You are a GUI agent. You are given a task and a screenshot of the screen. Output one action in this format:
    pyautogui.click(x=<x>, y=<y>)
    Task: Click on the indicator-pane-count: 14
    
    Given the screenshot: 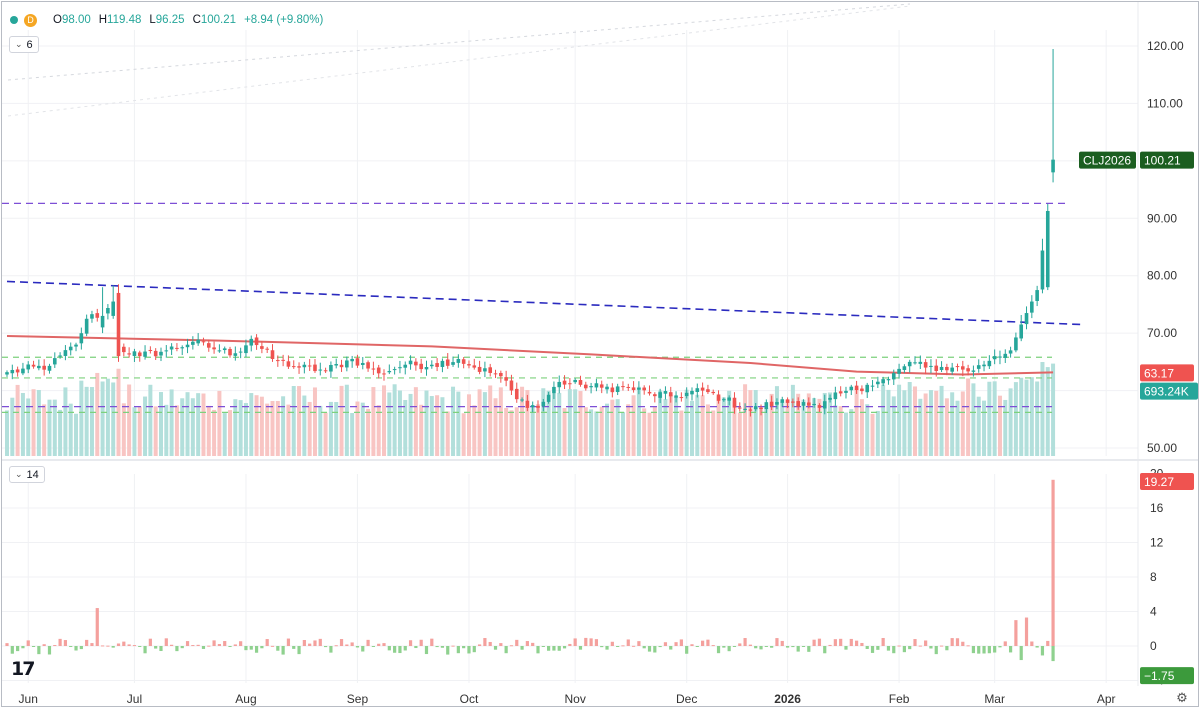 What is the action you would take?
    pyautogui.click(x=32, y=474)
    